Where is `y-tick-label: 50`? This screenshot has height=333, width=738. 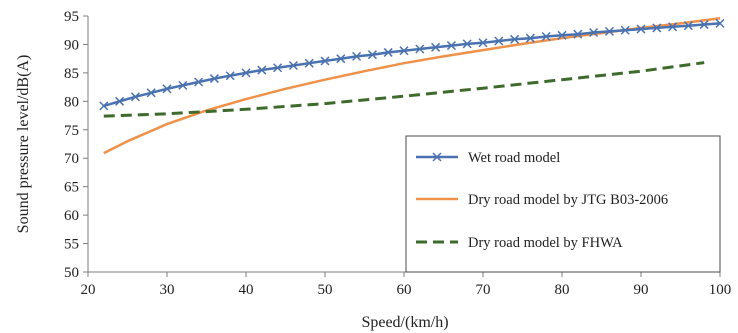
y-tick-label: 50 is located at coordinates (71, 273).